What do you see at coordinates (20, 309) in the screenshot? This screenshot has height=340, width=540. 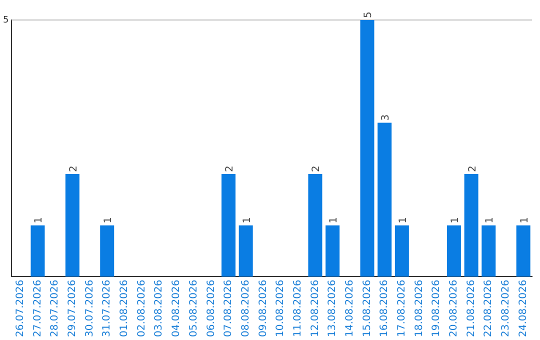 I see `x-tick-label: 26.07.2026` at bounding box center [20, 309].